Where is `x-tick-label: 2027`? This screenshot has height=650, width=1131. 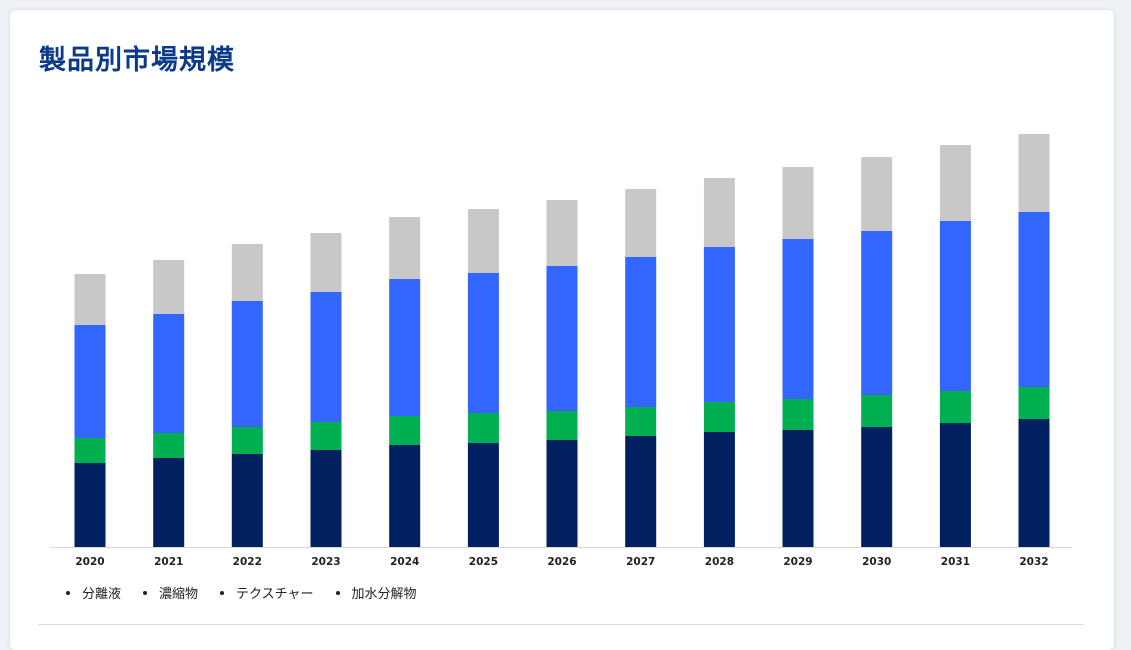 x-tick-label: 2027 is located at coordinates (640, 562).